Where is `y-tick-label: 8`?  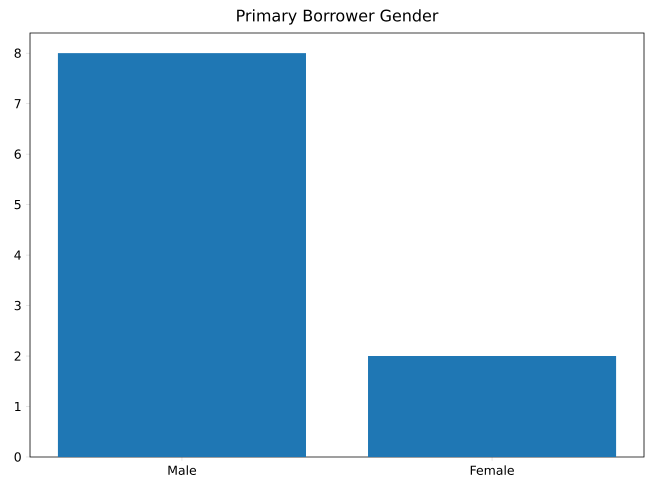 y-tick-label: 8 is located at coordinates (17, 53).